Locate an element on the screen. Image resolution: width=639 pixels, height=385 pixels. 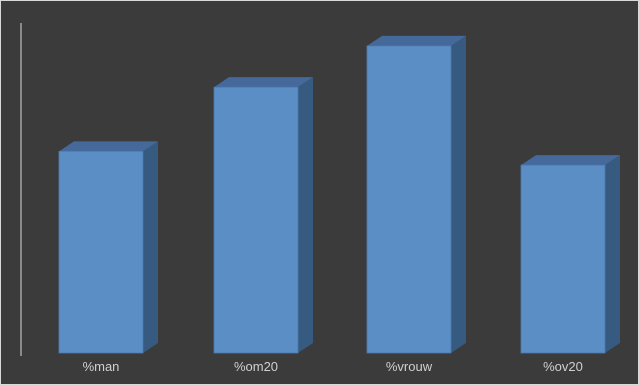
bar-pct-ov20 is located at coordinates (563, 259).